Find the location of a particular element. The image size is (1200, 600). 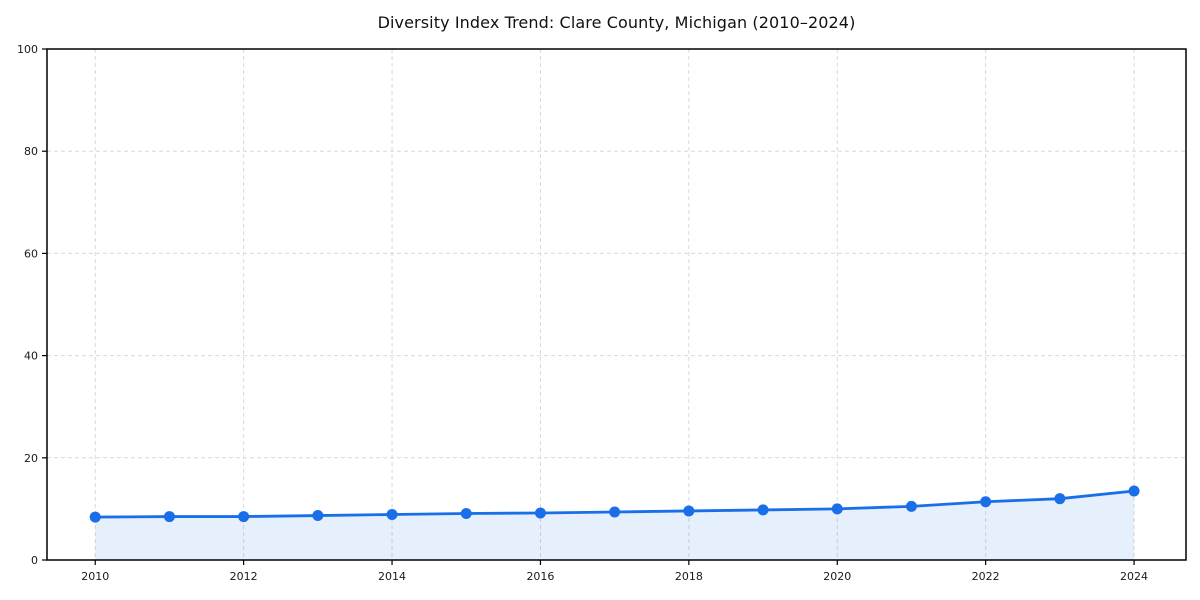

data-point-2015 is located at coordinates (466, 513).